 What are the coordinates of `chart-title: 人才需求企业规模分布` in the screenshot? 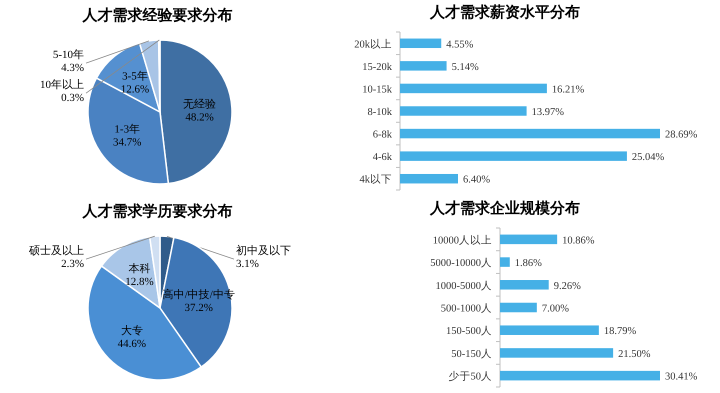 It's located at (504, 208).